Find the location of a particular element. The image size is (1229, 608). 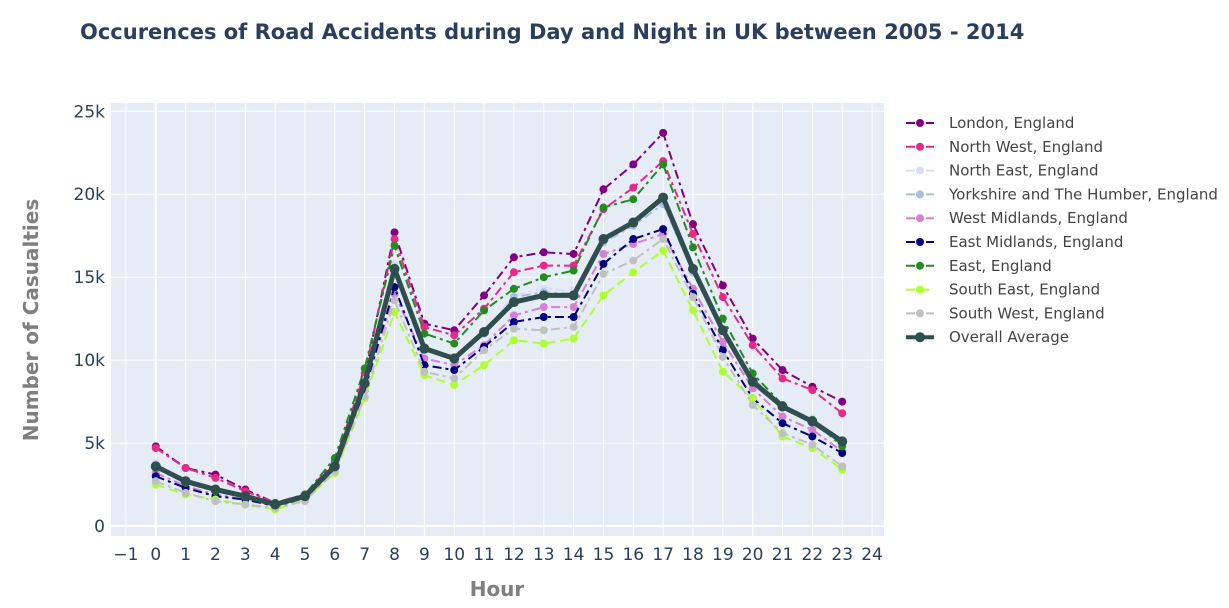

legend-item: London, England is located at coordinates (990, 123).